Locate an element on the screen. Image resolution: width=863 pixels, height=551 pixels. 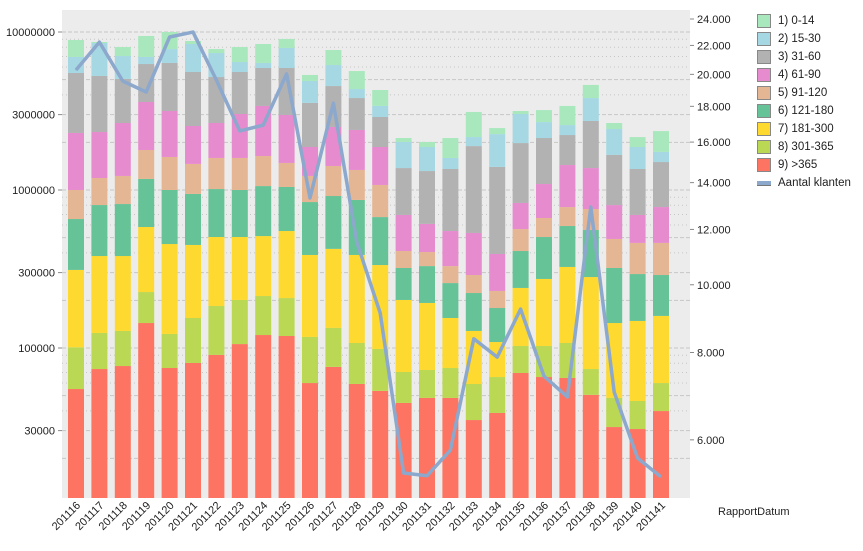
legend-item: 6) 121-180 is located at coordinates (804, 111).